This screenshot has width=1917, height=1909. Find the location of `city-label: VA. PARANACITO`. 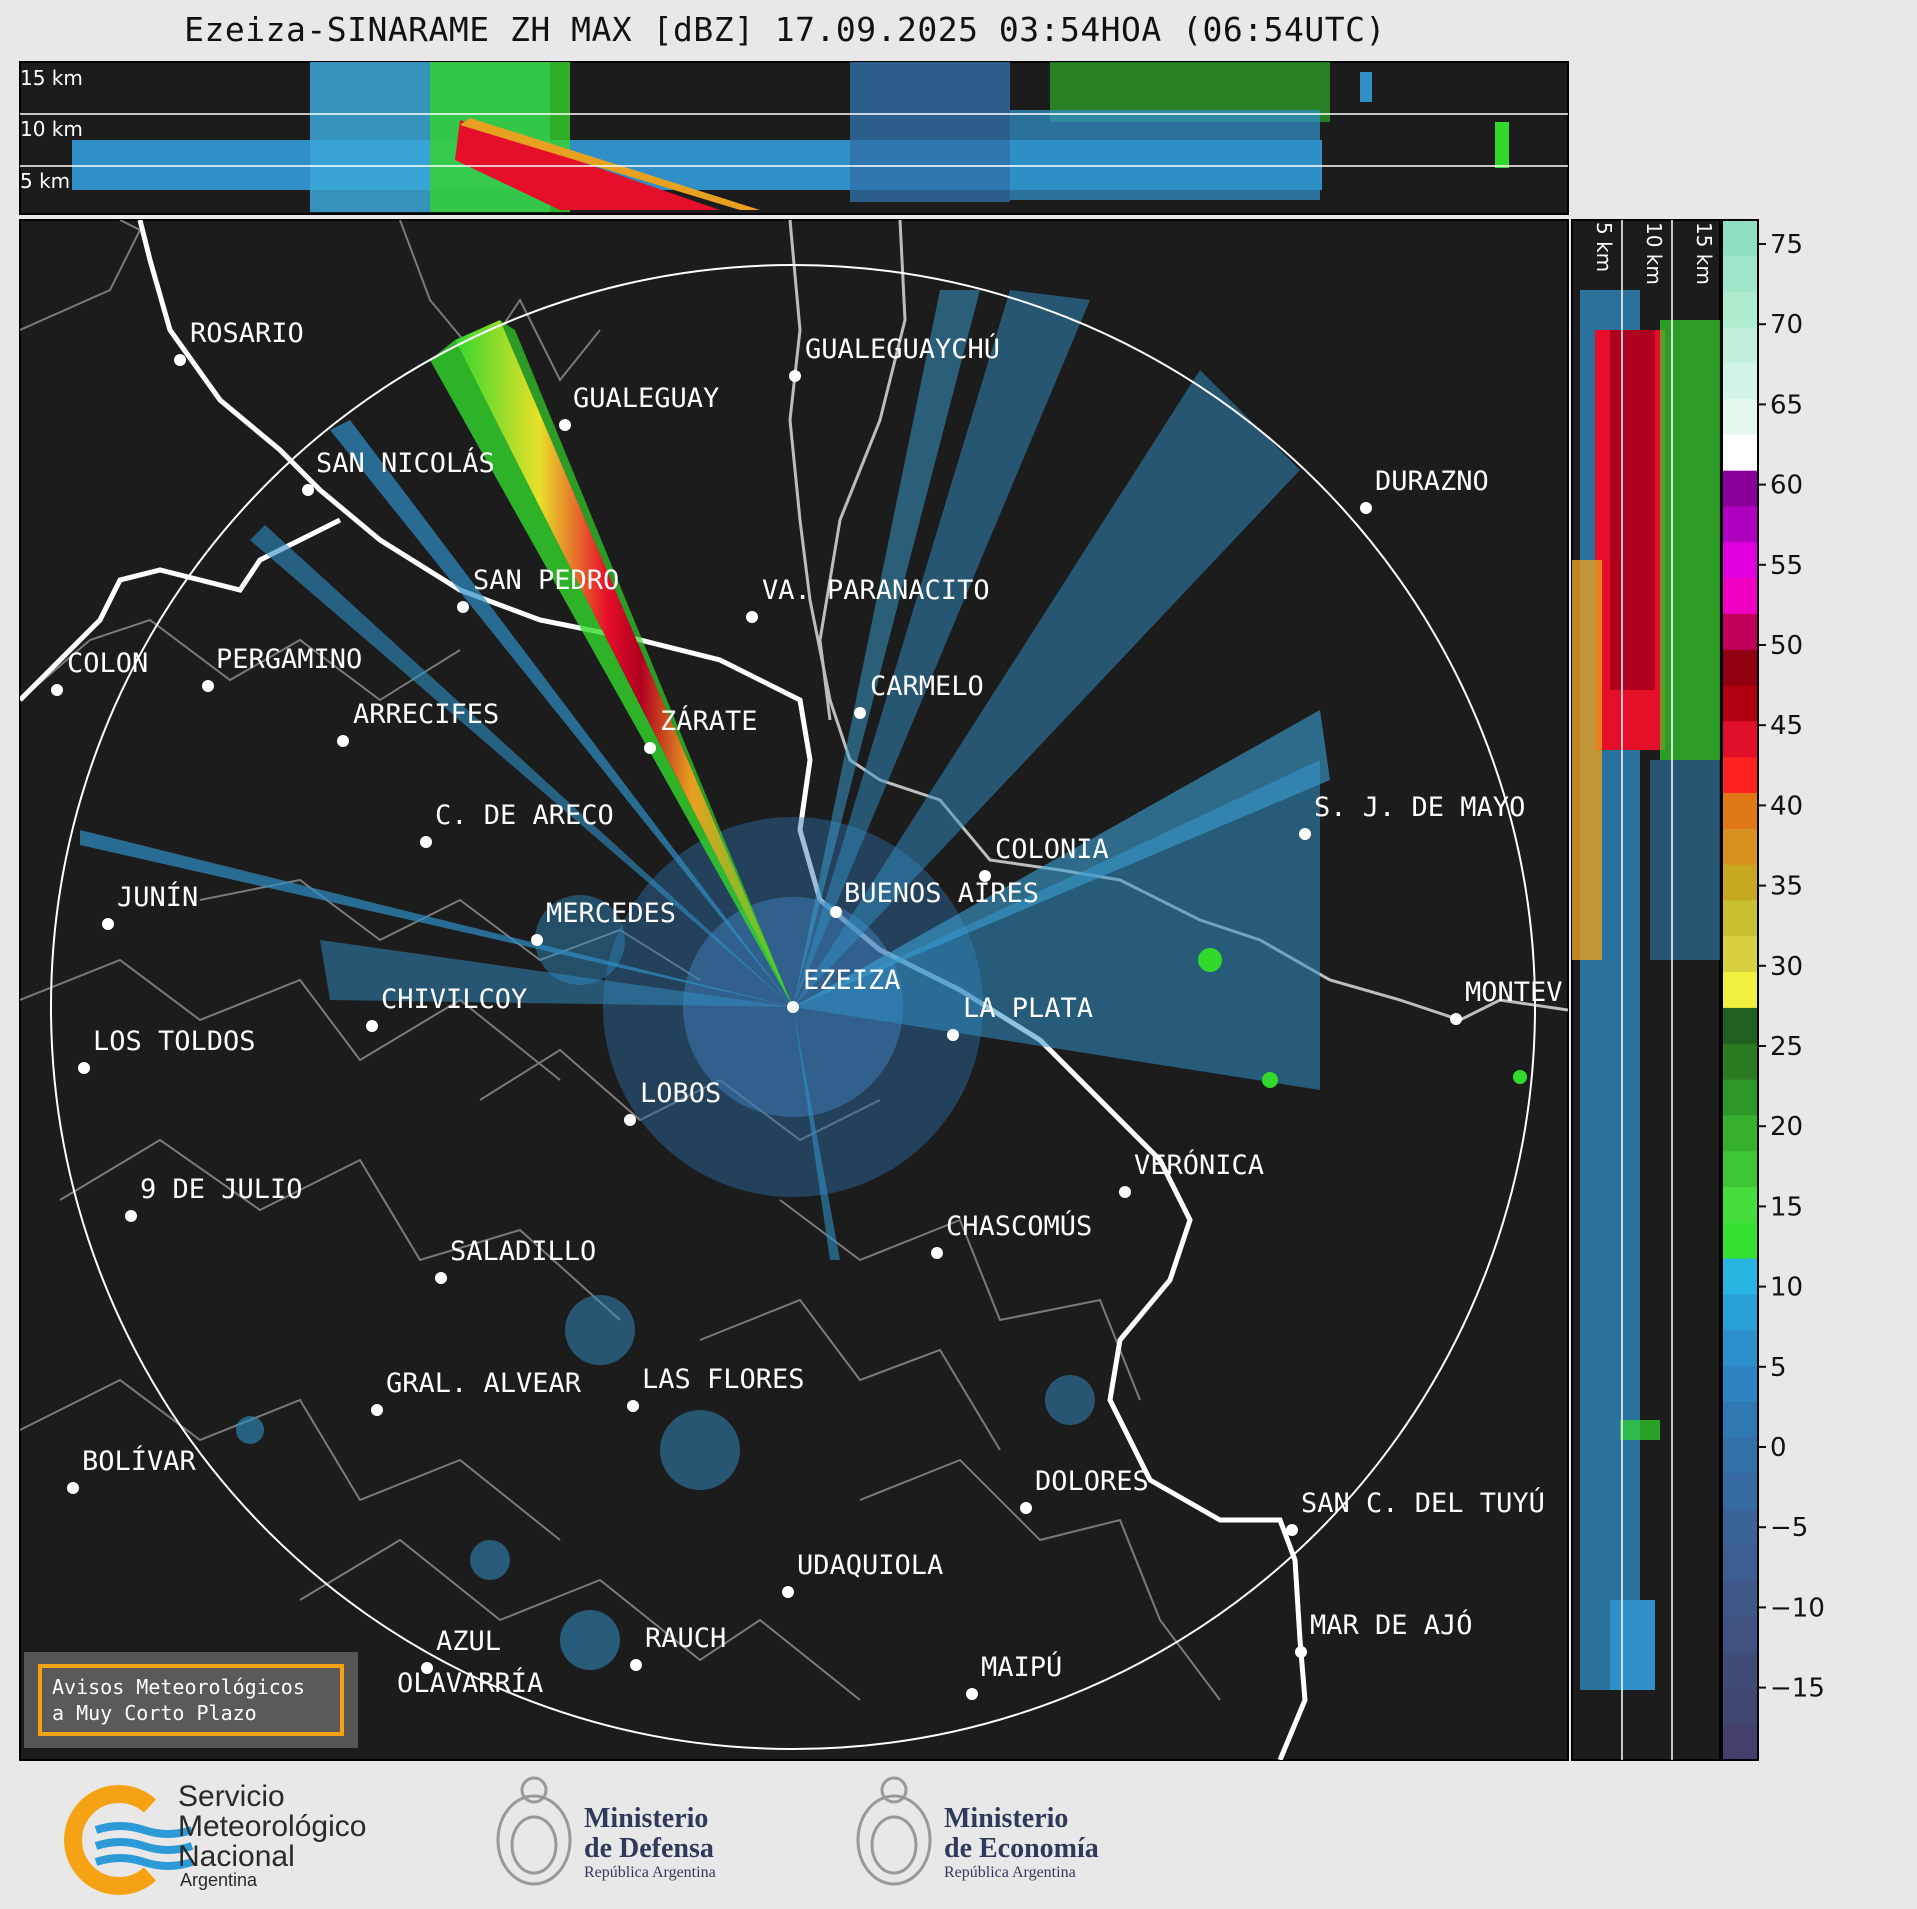

city-label: VA. PARANACITO is located at coordinates (876, 590).